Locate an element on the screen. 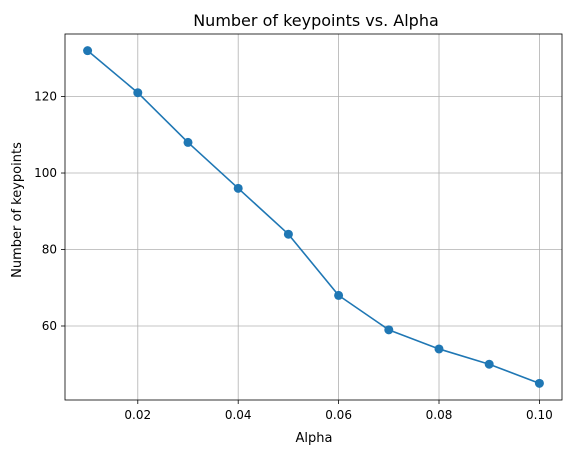 This screenshot has width=571, height=455. y-tick-label: 100 is located at coordinates (45, 173).